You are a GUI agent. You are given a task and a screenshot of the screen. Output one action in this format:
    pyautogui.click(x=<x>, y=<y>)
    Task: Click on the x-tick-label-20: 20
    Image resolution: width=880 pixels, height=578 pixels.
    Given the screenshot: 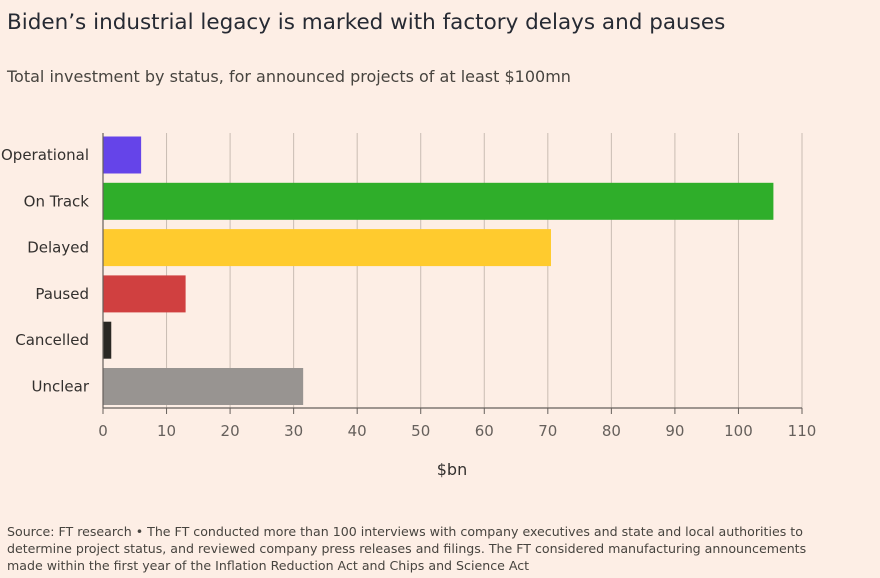 What is the action you would take?
    pyautogui.click(x=230, y=431)
    